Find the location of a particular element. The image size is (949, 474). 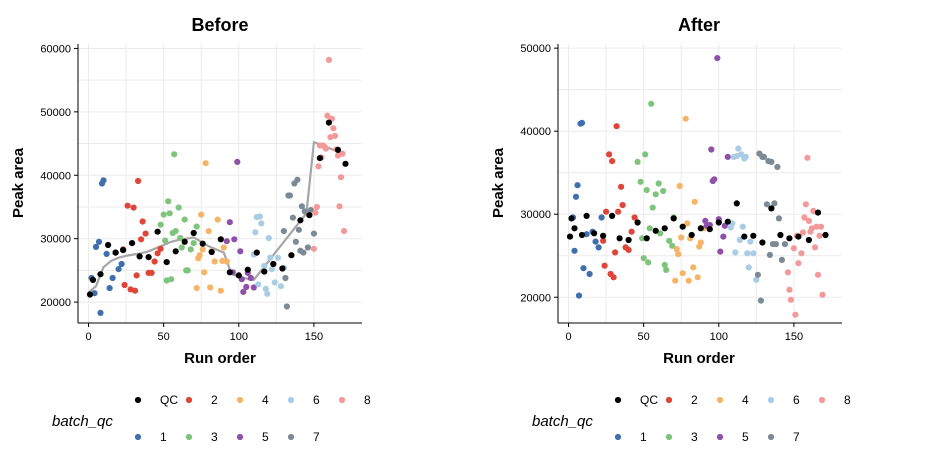

after-legend-title: batch_qc is located at coordinates (562, 421).